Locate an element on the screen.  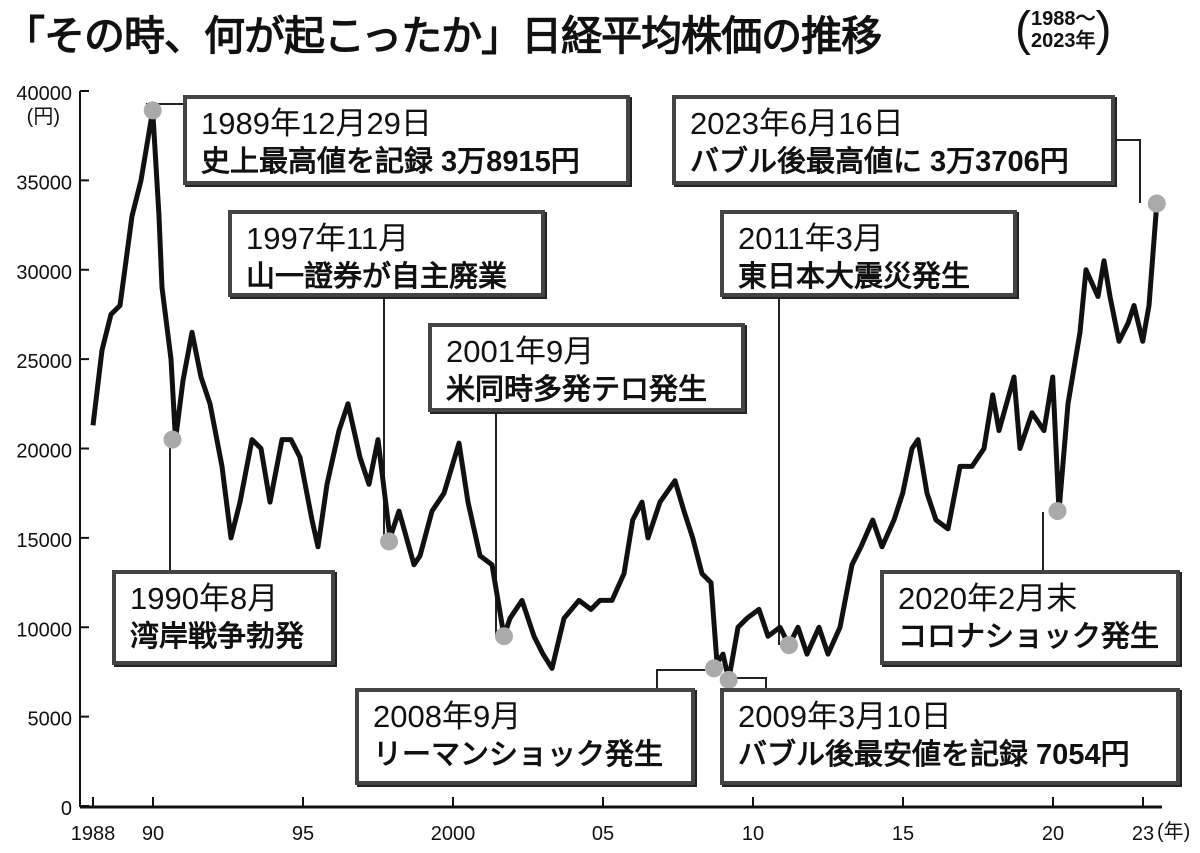
annotation-date: 2008年9月 is located at coordinates (447, 716).